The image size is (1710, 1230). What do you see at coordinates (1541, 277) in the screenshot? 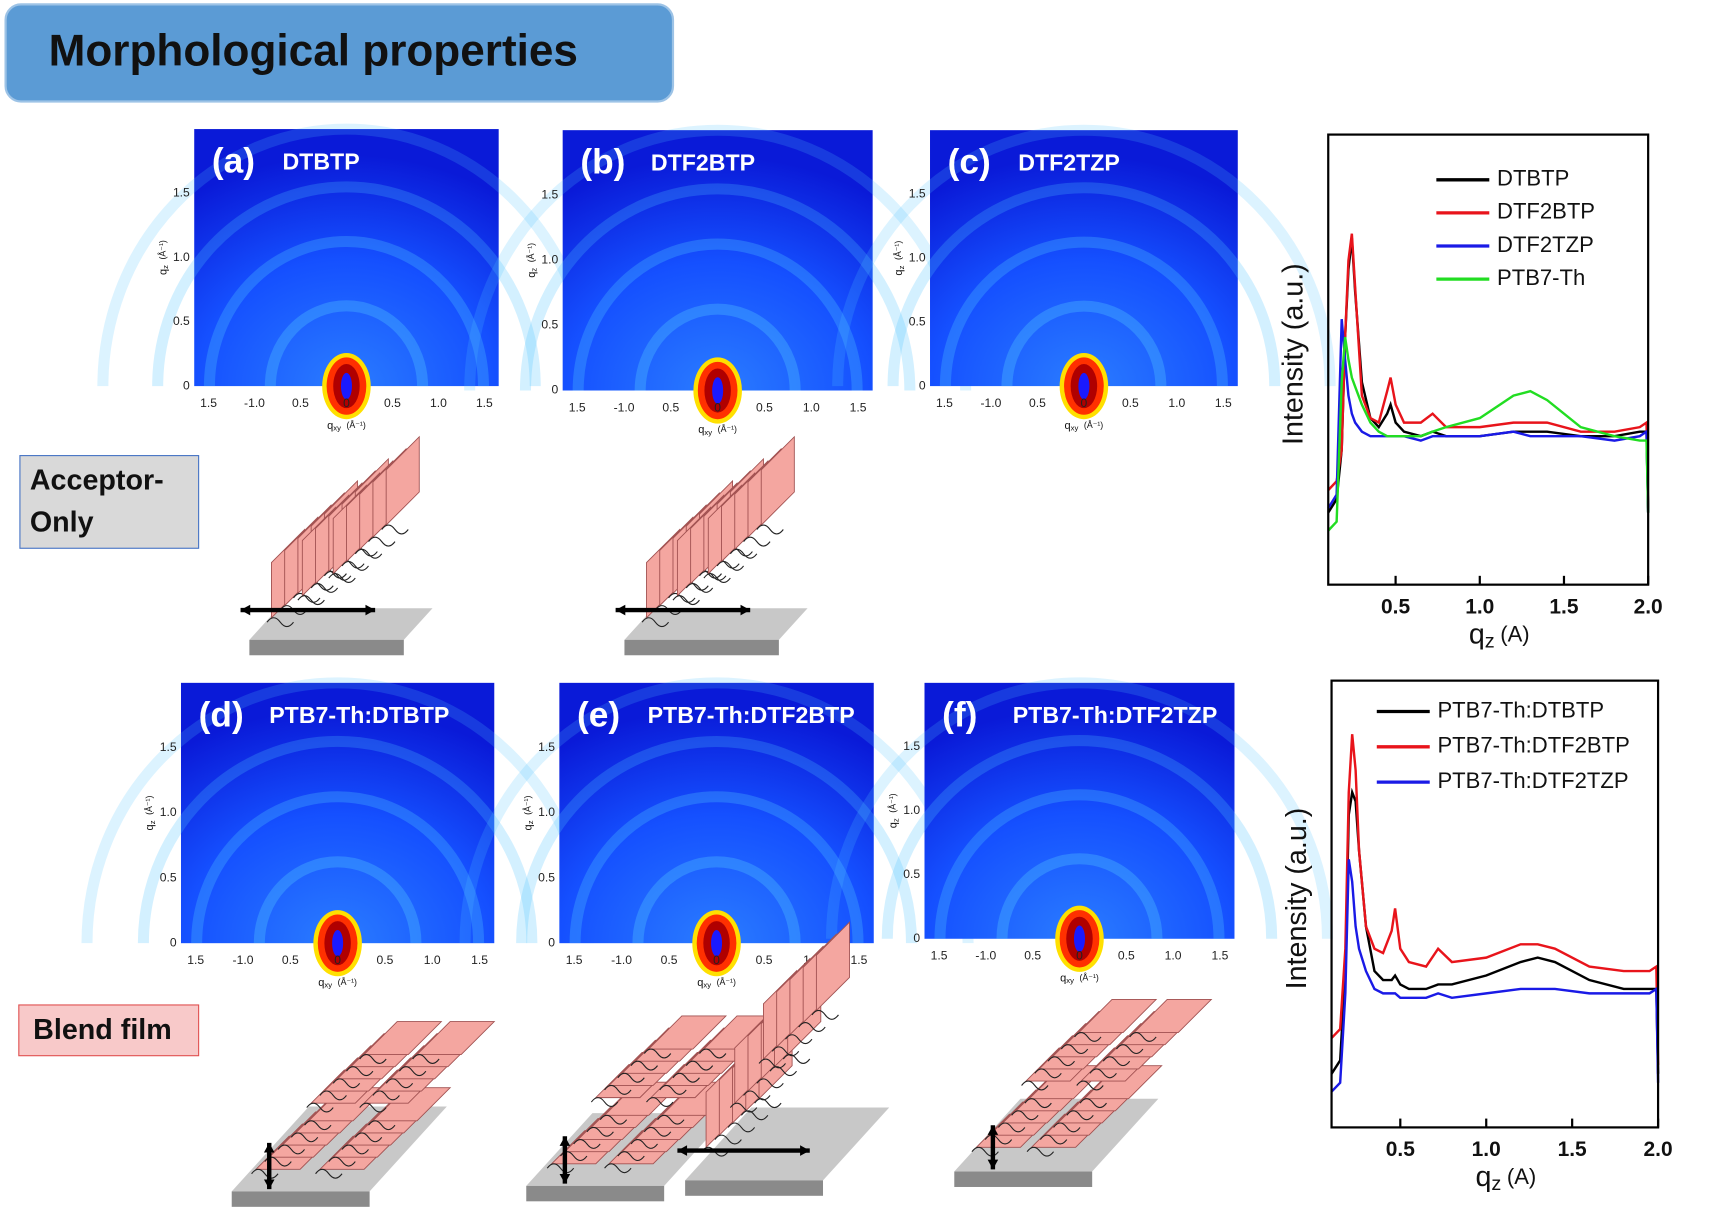
I see `legend-label: PTB7-Th` at bounding box center [1541, 277].